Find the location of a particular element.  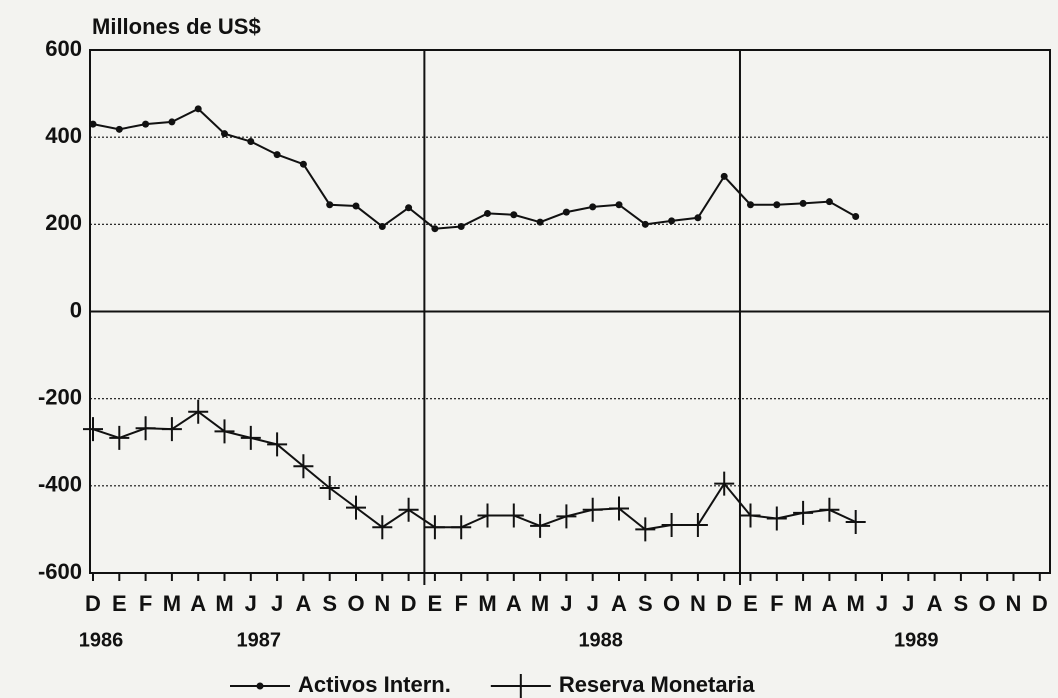

y-tick-label: 200 is located at coordinates (63, 222).